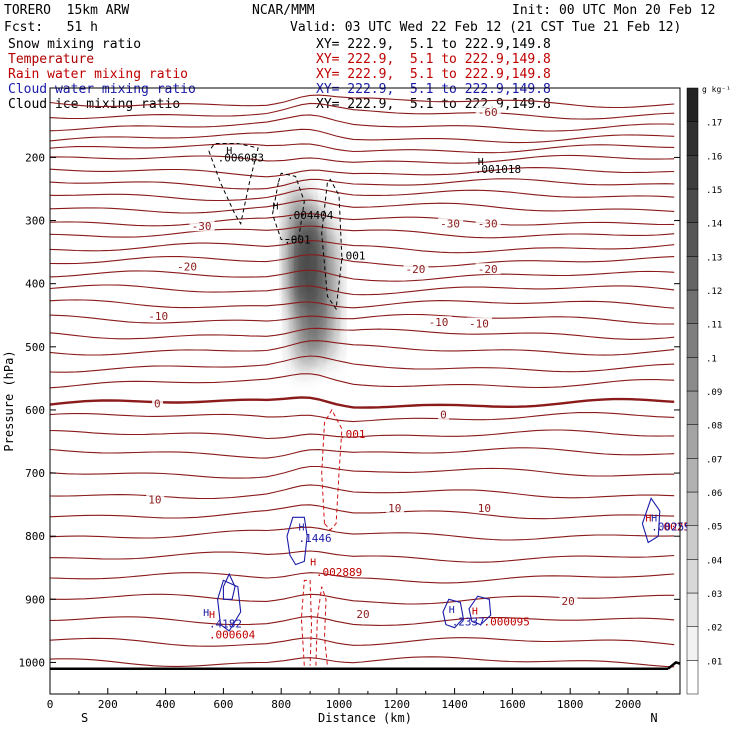  What do you see at coordinates (714, 191) in the screenshot?
I see `colorbar-label: .15` at bounding box center [714, 191].